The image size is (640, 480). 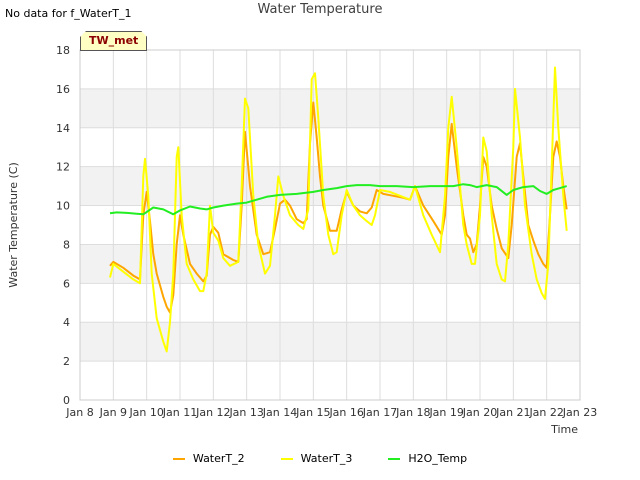 I want to click on y-tick-label: 2, so click(x=66, y=361).